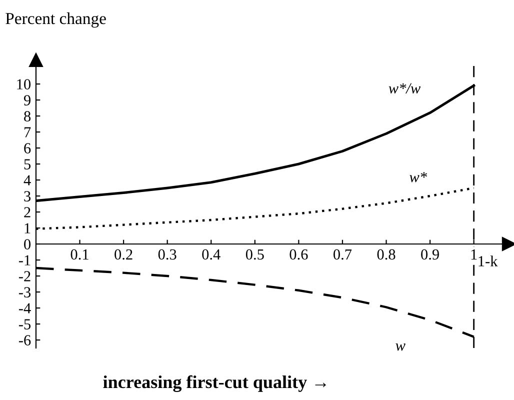  Describe the element at coordinates (24, 84) in the screenshot. I see `y-tick-label: 10` at that location.